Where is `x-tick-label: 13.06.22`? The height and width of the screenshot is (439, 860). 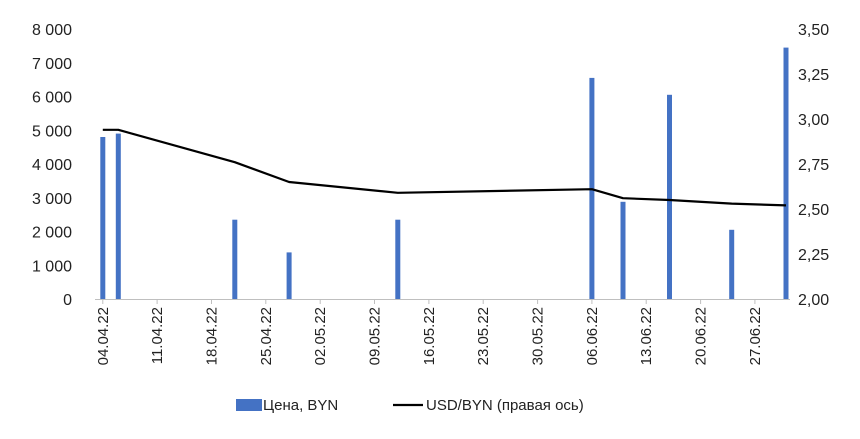 x-tick-label: 13.06.22 is located at coordinates (646, 336).